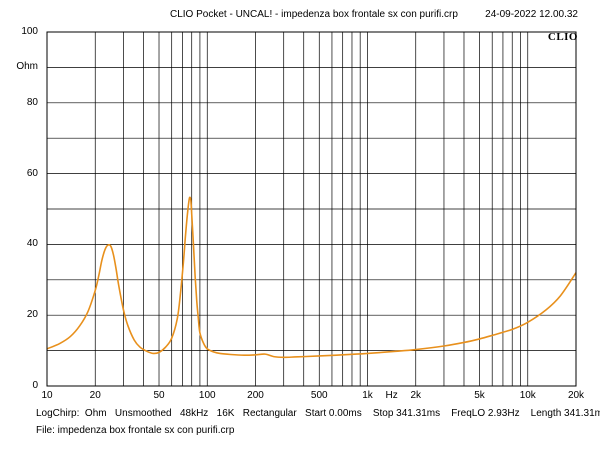 The height and width of the screenshot is (450, 600). I want to click on y-tick-label: 60, so click(32, 173).